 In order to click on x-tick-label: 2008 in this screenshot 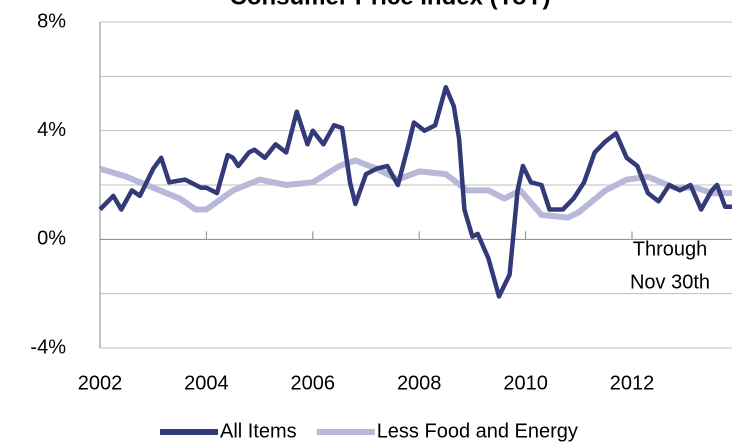, I will do `click(419, 383)`.